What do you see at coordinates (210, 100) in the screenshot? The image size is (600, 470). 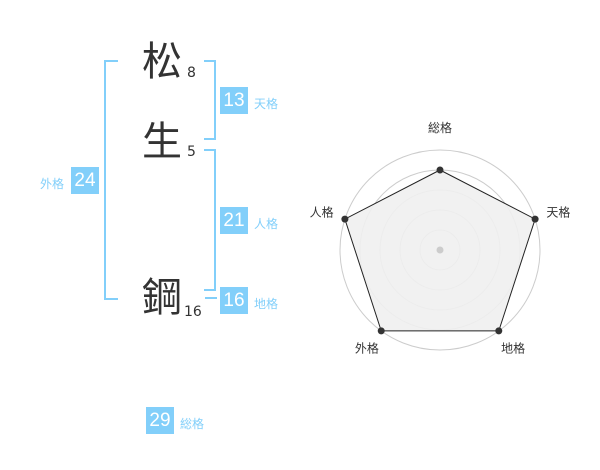 I see `tenkaku-bracket` at bounding box center [210, 100].